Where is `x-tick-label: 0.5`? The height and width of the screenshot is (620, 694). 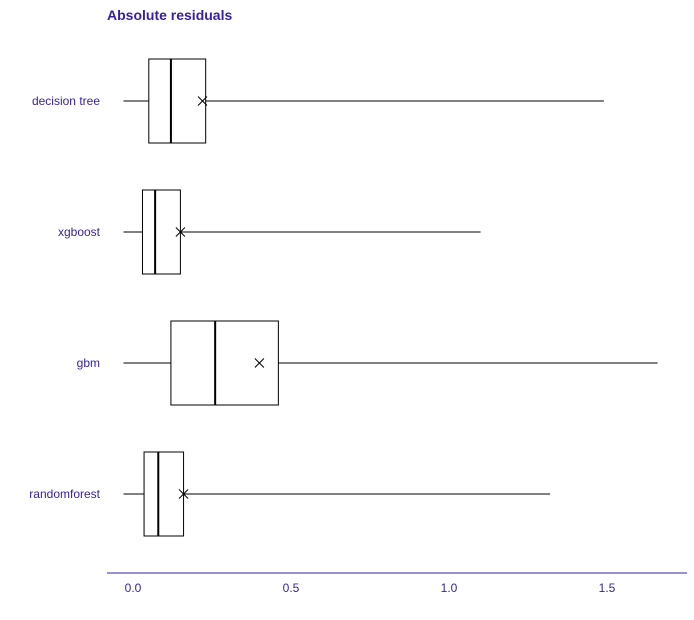
x-tick-label: 0.5 is located at coordinates (291, 588).